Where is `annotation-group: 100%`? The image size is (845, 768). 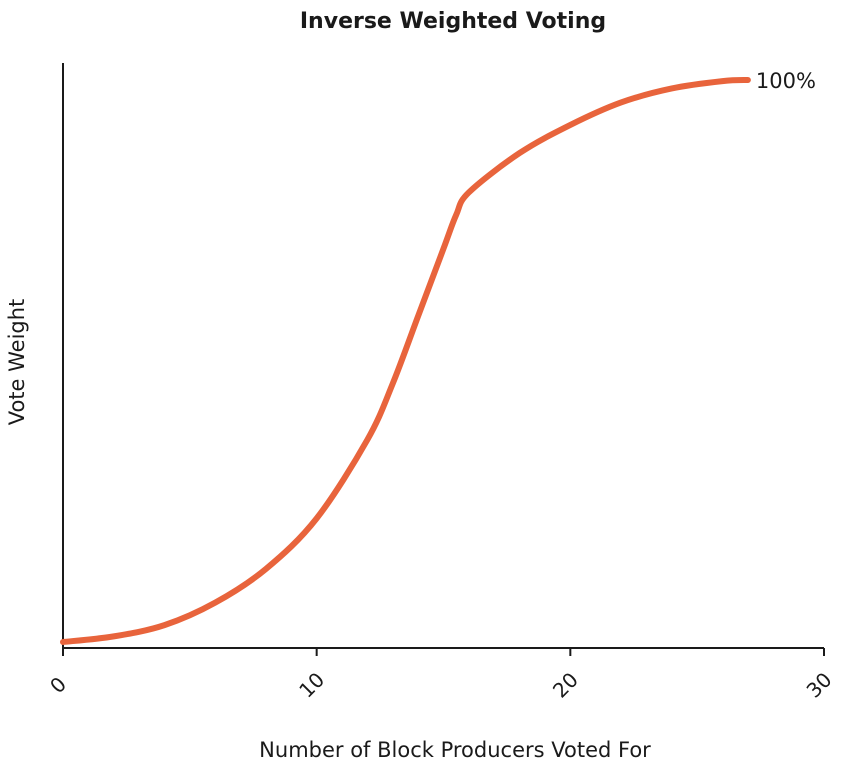
annotation-group: 100% is located at coordinates (786, 81).